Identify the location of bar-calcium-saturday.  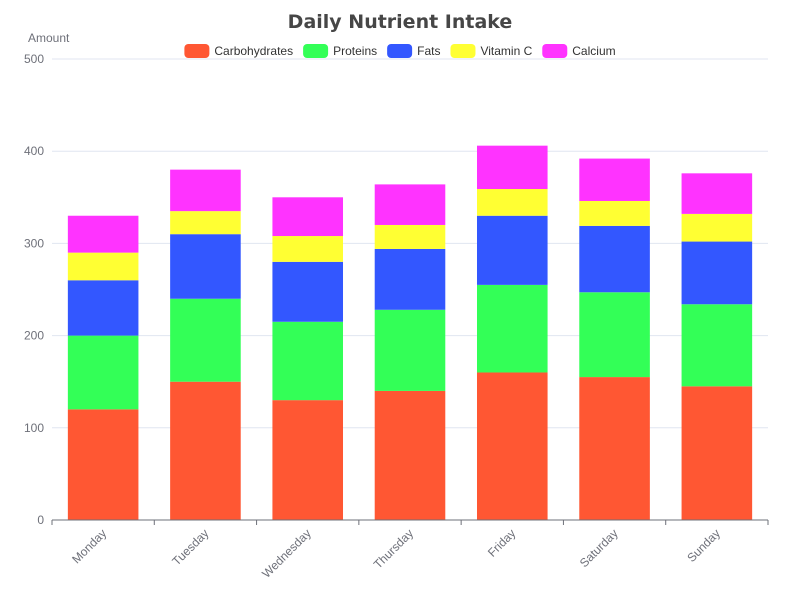
(614, 179).